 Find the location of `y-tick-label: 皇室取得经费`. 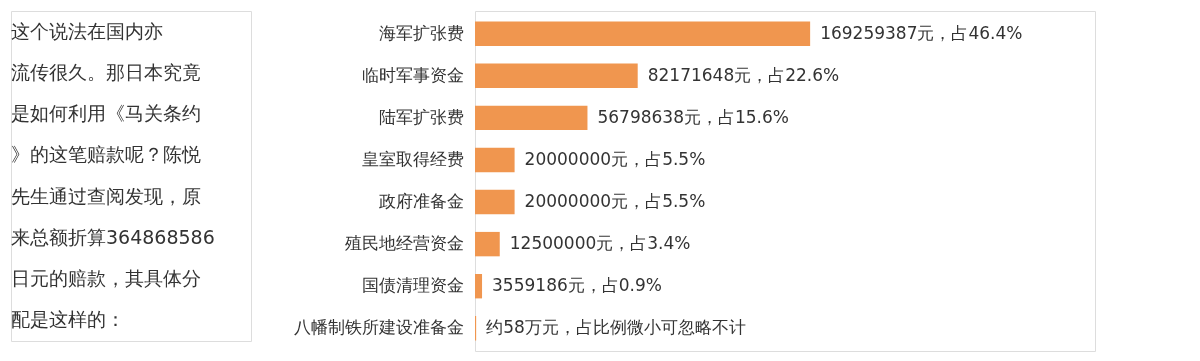

y-tick-label: 皇室取得经费 is located at coordinates (412, 158).